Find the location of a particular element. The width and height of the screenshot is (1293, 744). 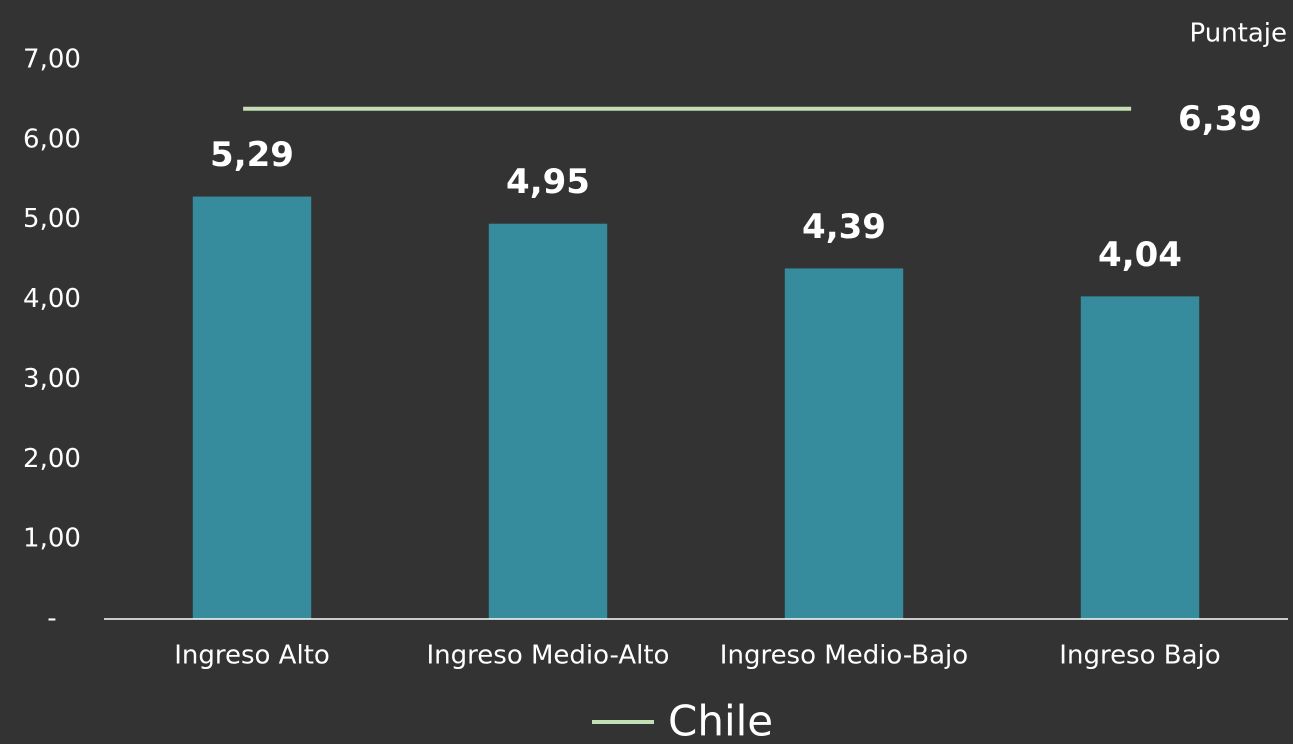

y-tick-label: 7,00 is located at coordinates (52, 60).